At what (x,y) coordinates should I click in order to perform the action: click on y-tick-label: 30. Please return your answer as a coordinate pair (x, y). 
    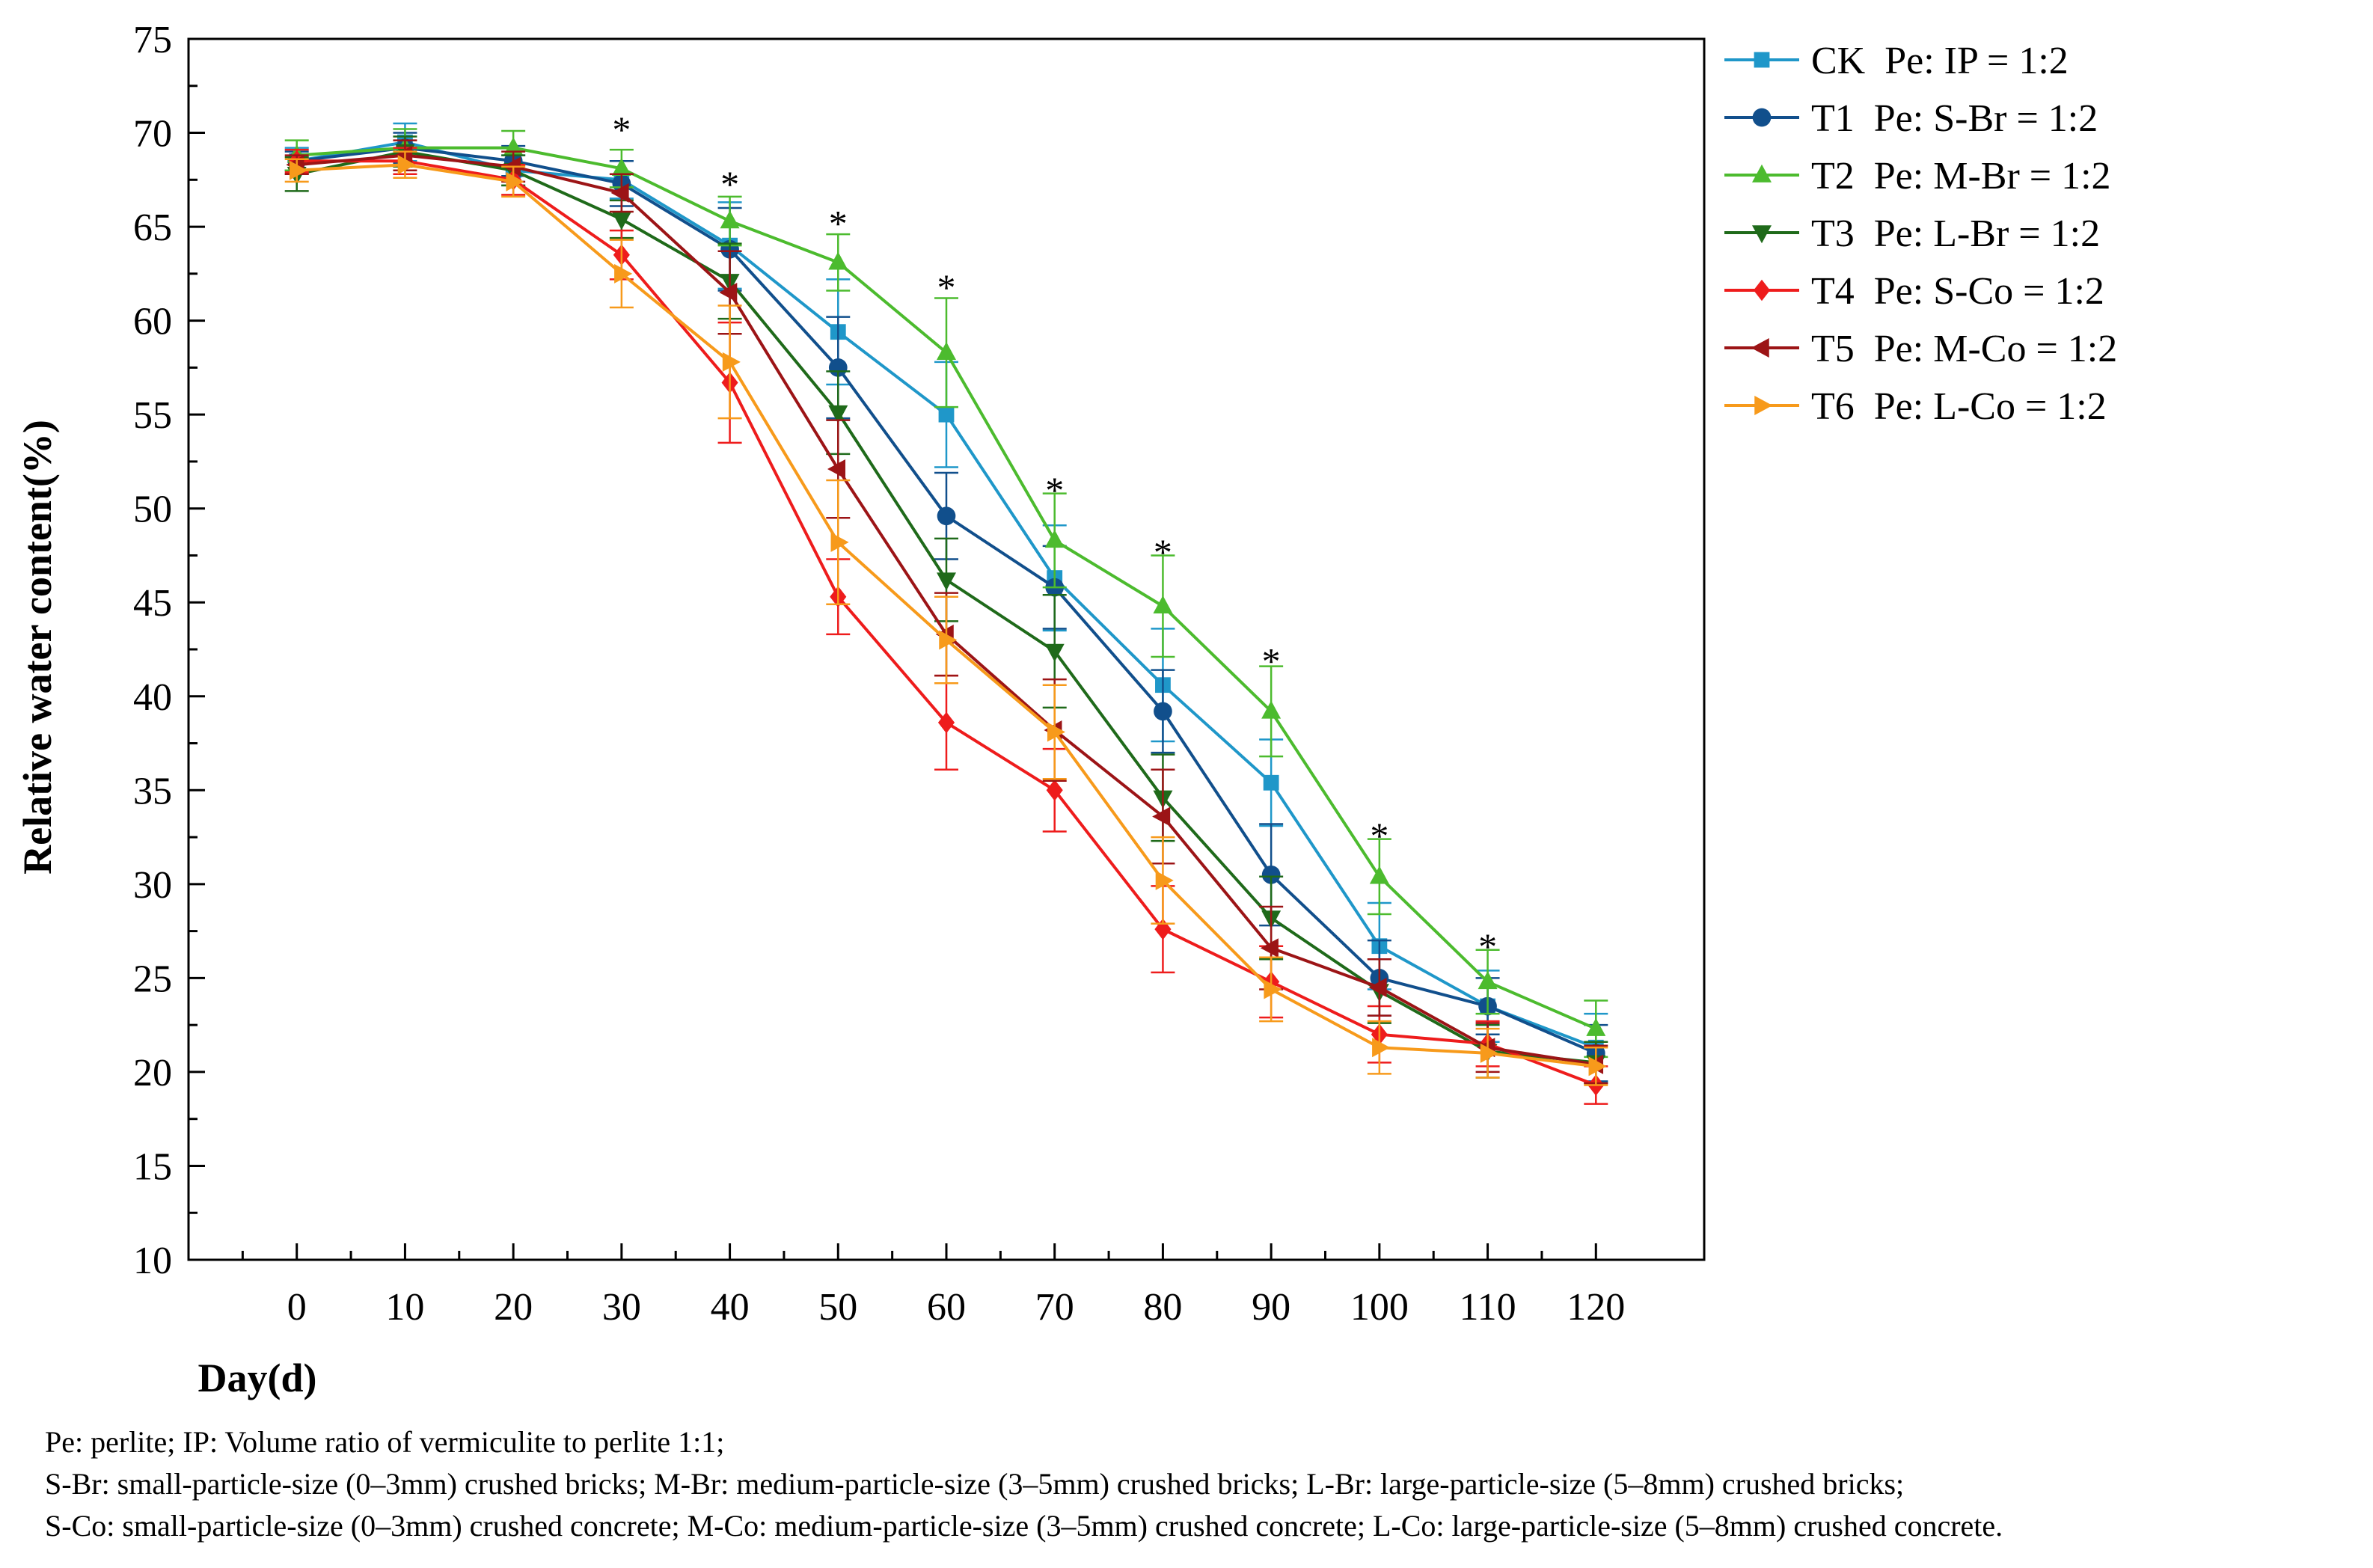
    Looking at the image, I should click on (152, 886).